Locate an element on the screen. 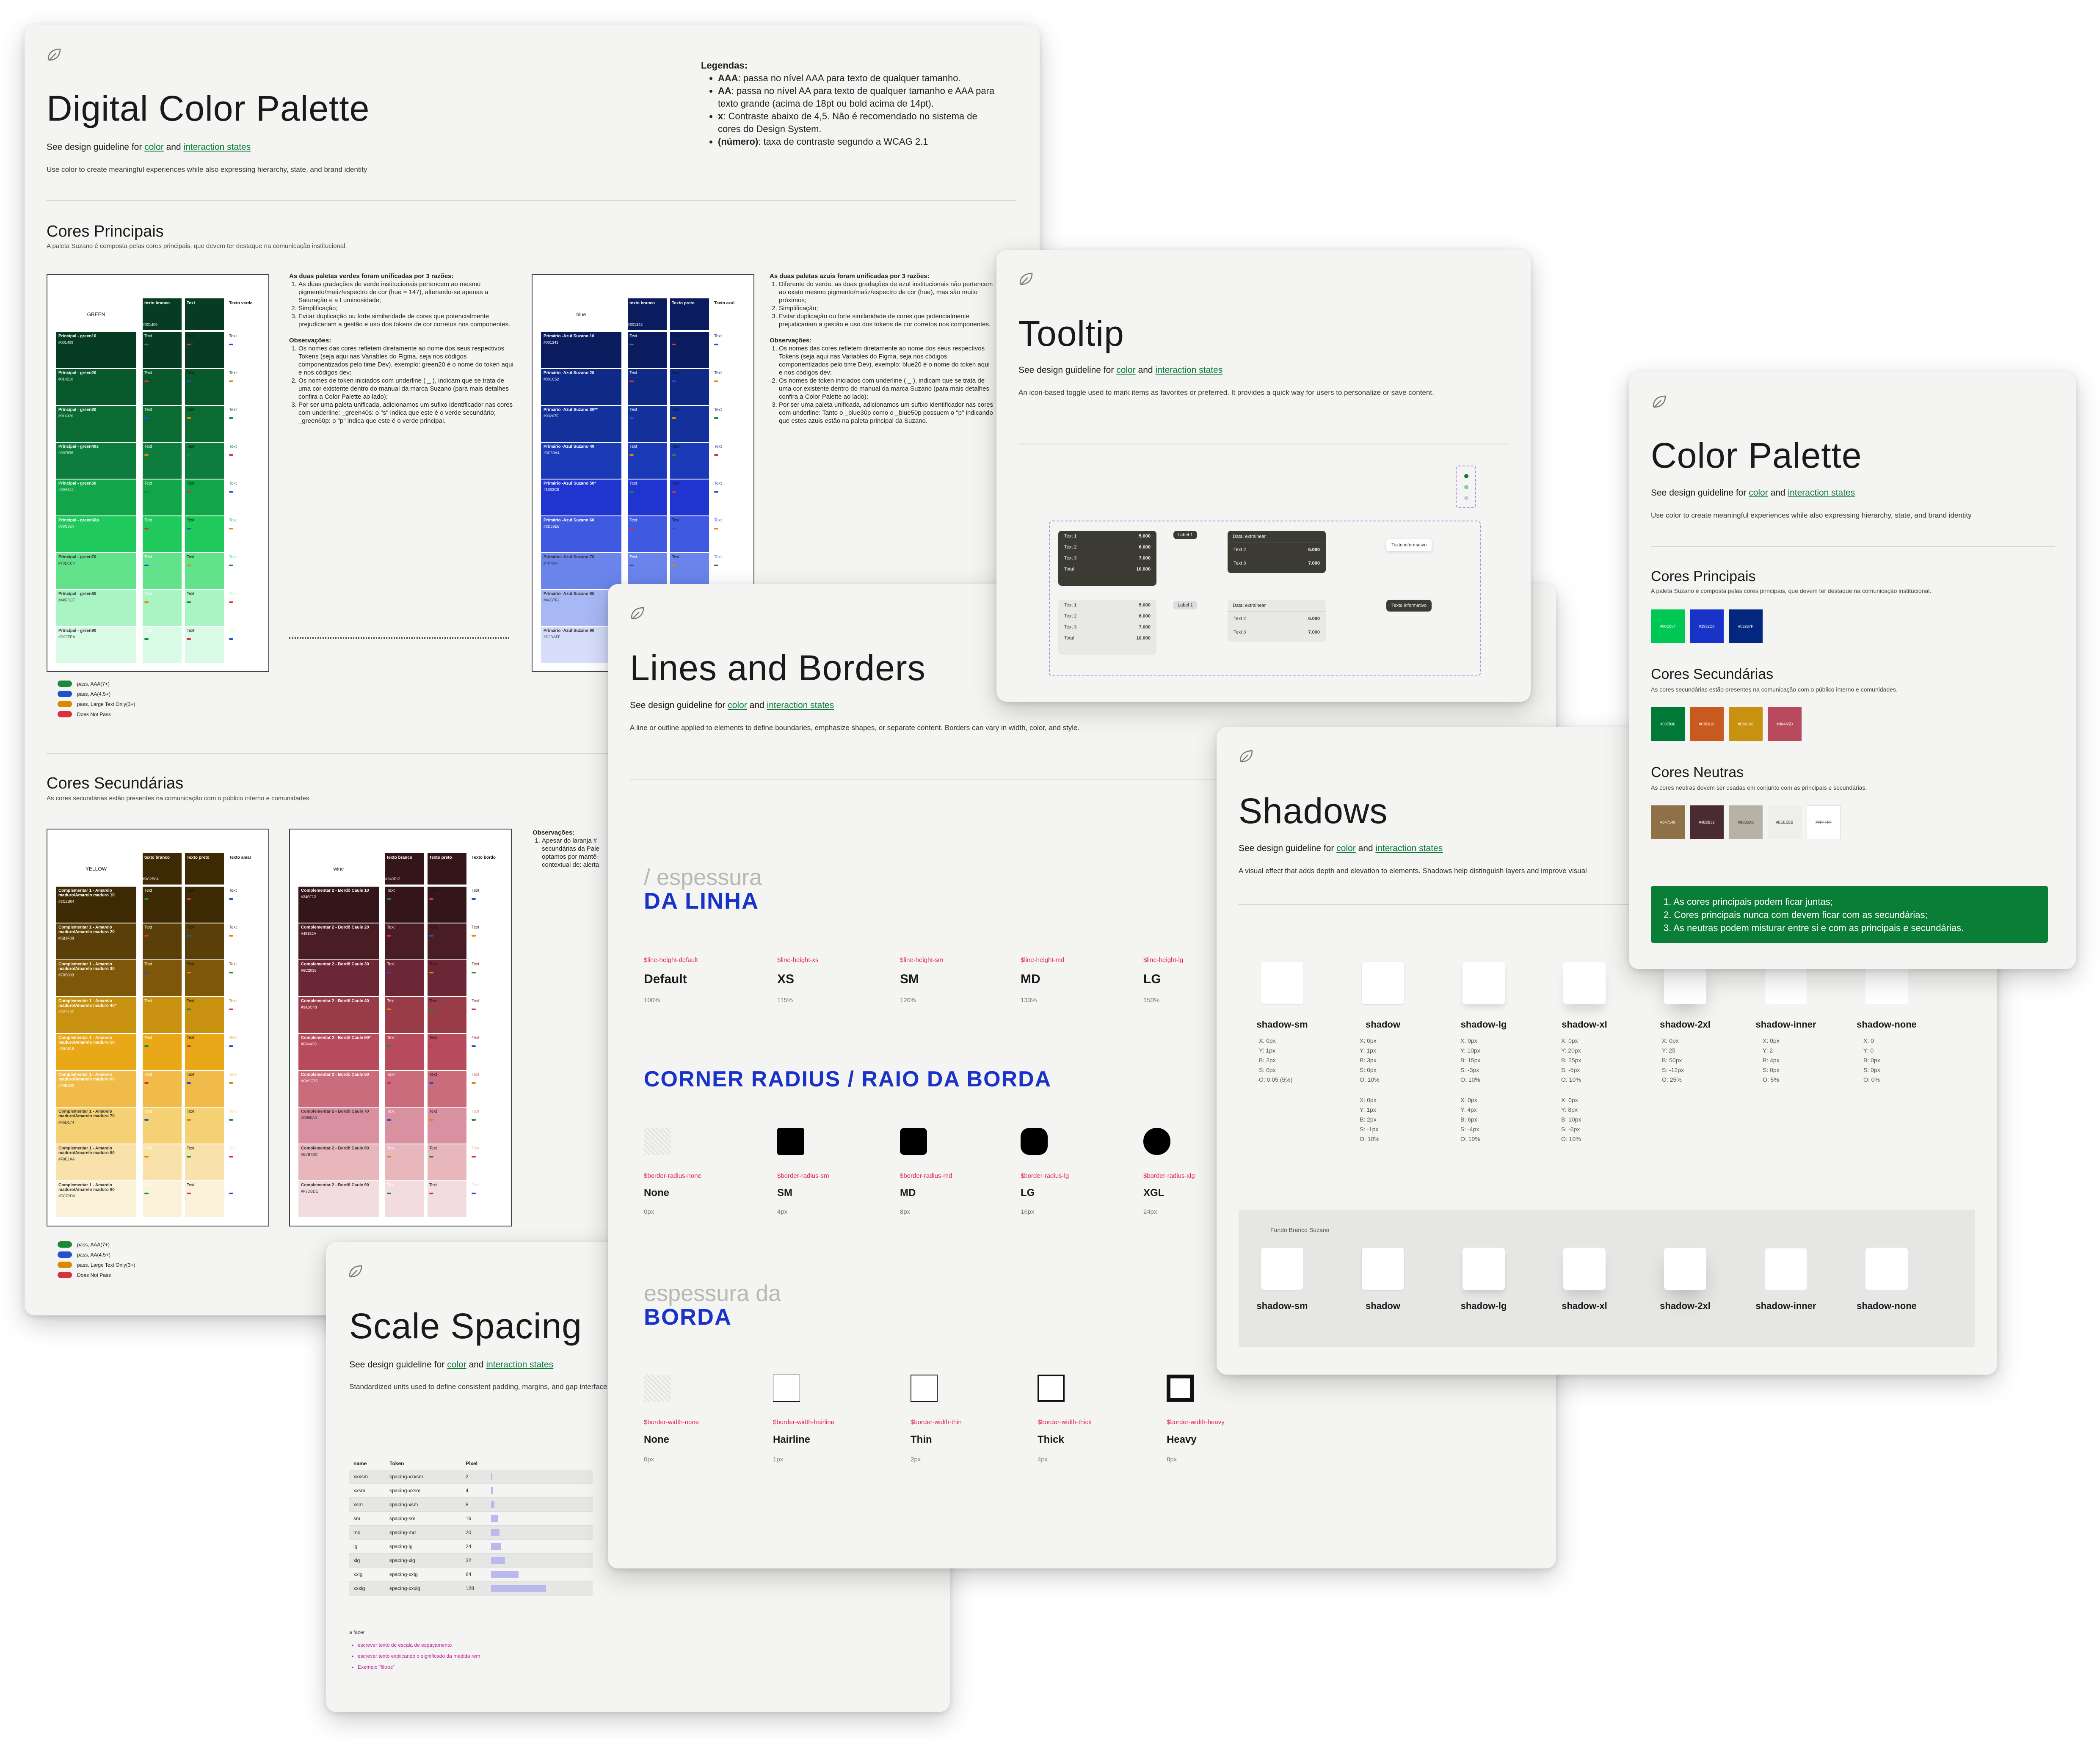  color-chip: #4B2B32 is located at coordinates (1707, 822).